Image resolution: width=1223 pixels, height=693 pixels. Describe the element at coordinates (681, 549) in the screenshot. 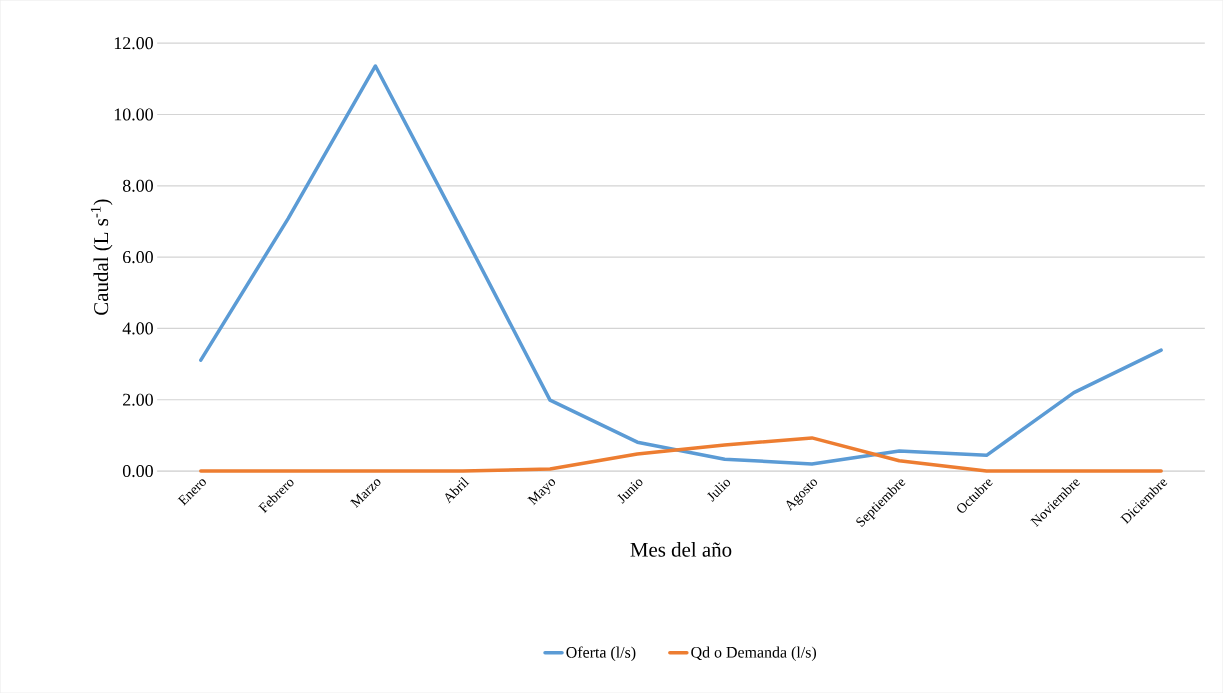

I see `x-axis-title: Mes del año` at that location.